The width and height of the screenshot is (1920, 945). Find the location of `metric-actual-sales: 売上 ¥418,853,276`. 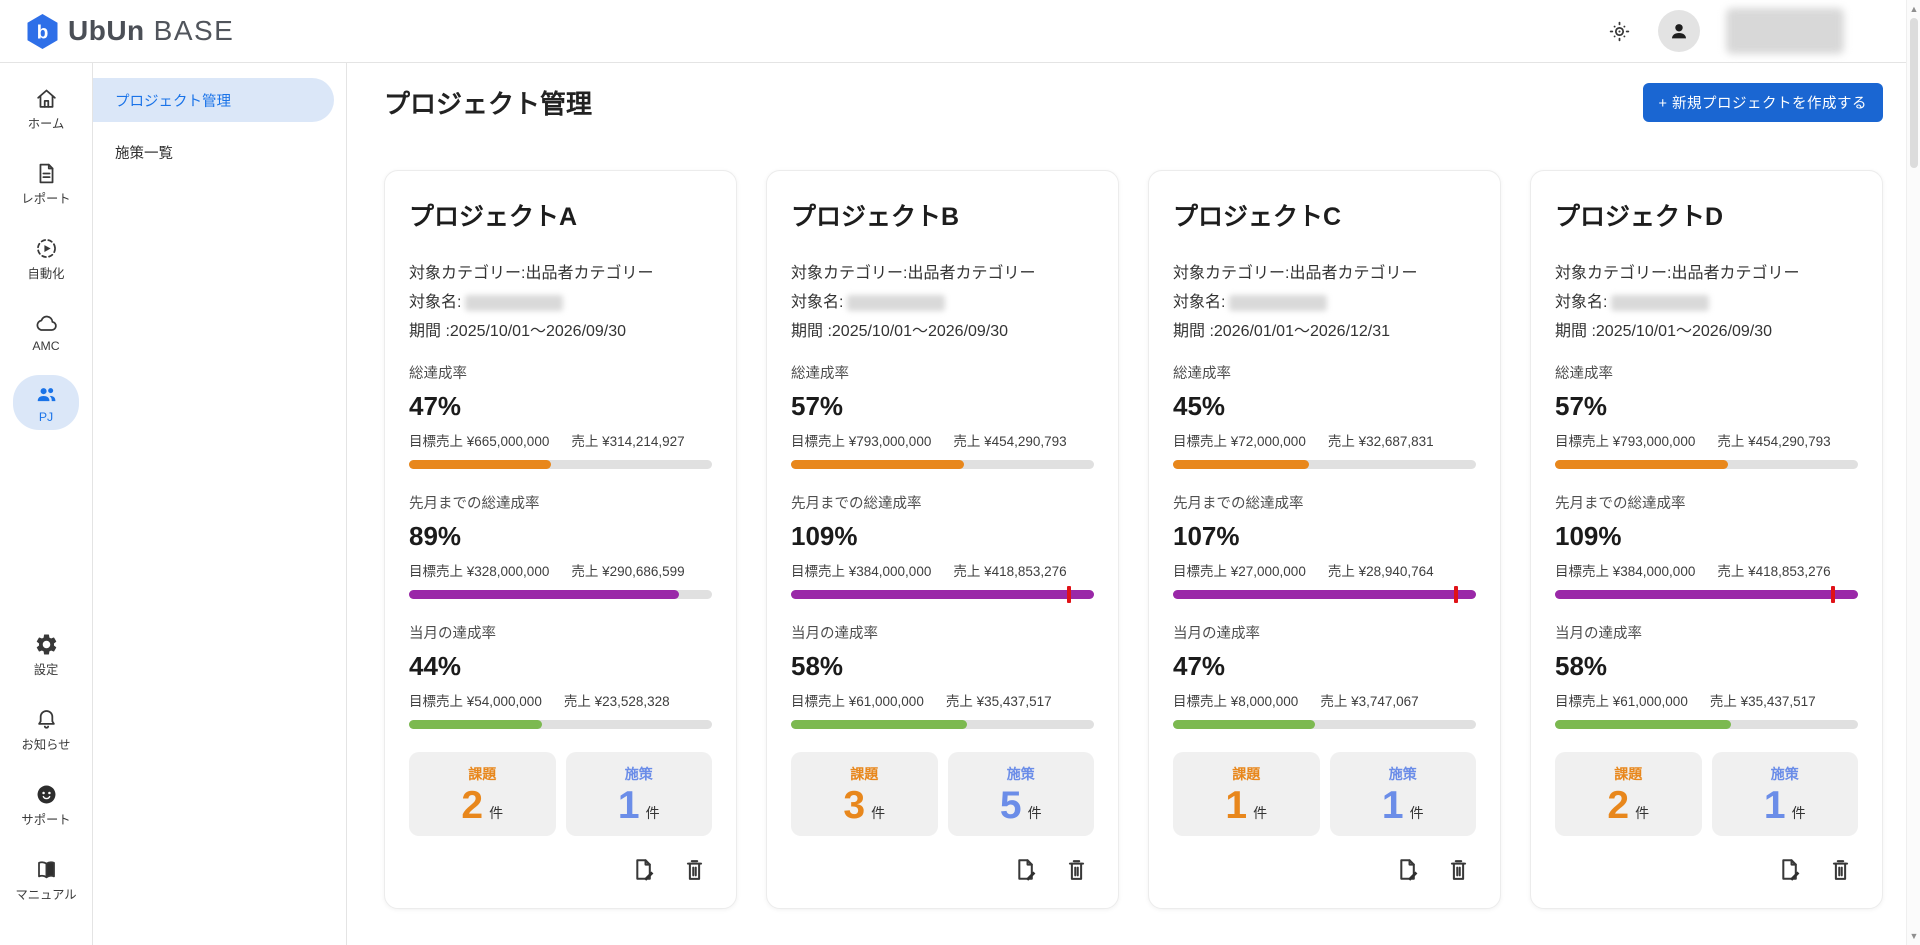

metric-actual-sales: 売上 ¥418,853,276 is located at coordinates (1774, 571).